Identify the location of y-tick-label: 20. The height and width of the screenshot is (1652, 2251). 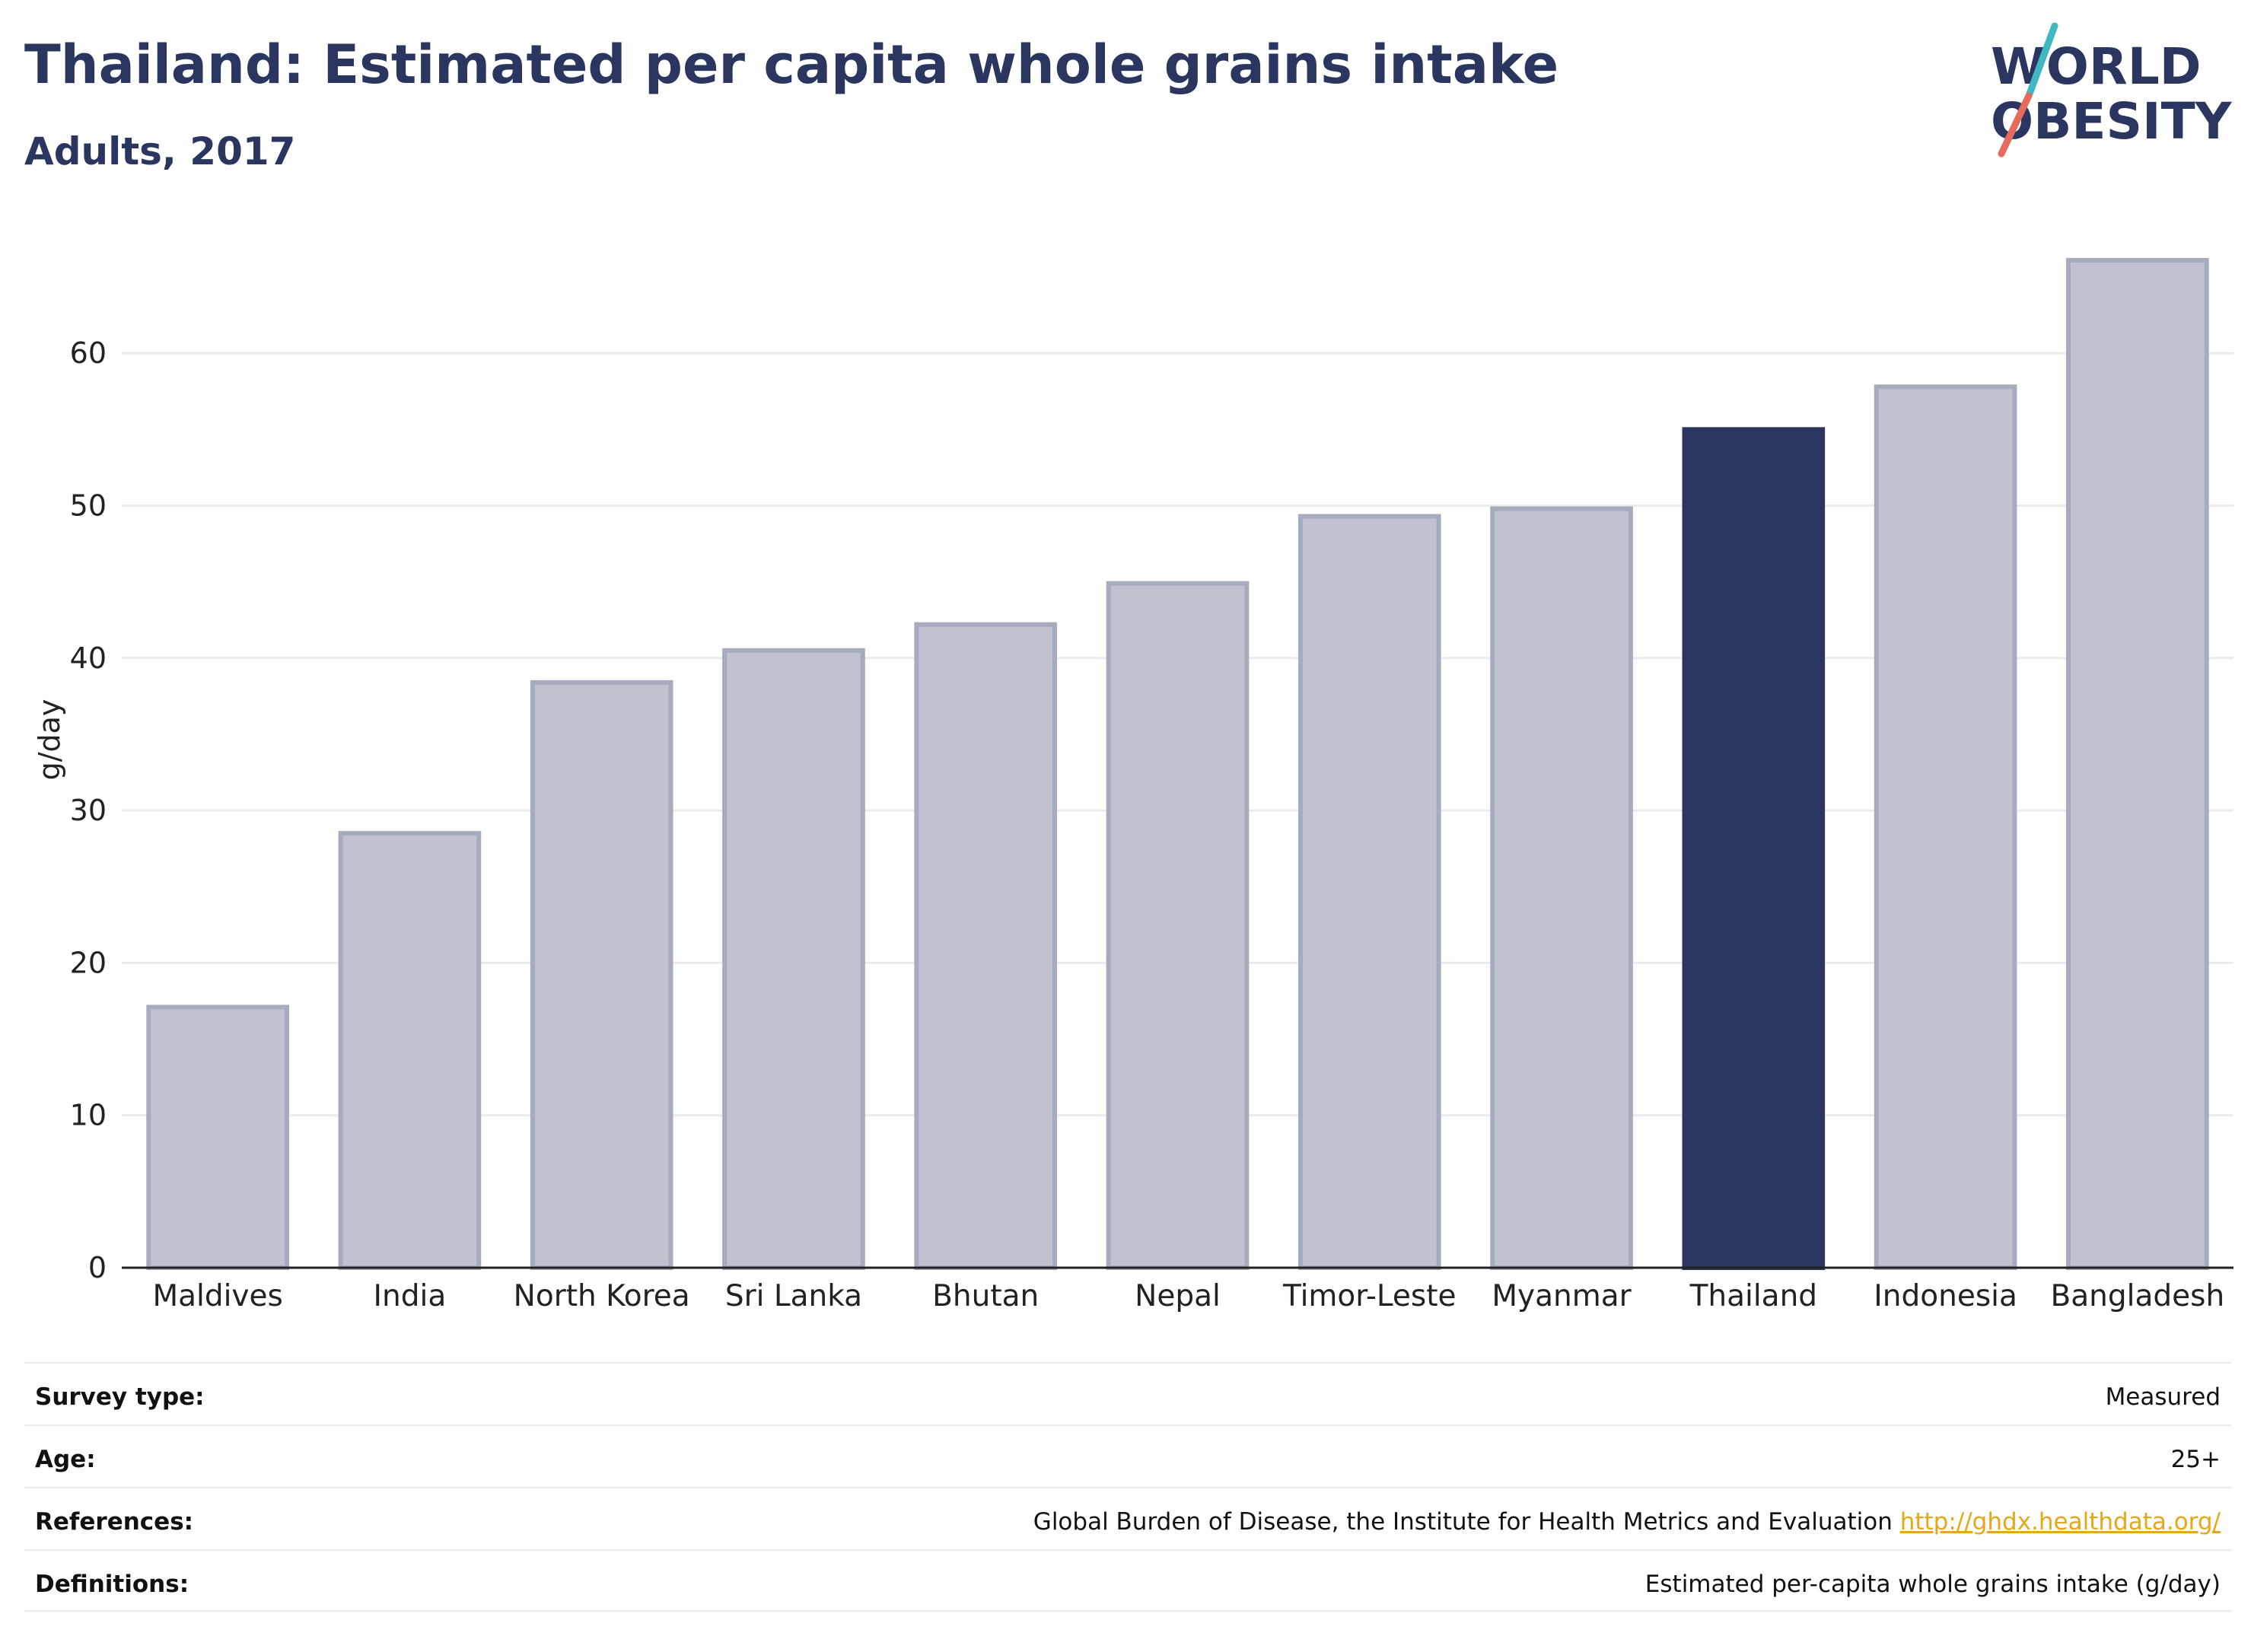
(88, 962).